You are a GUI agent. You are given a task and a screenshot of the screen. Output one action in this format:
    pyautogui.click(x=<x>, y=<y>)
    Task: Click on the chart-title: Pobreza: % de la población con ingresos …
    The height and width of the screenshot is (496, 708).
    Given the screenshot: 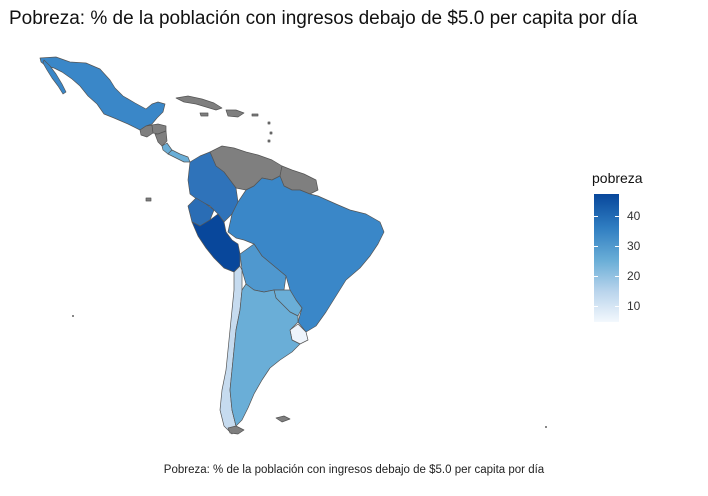 What is the action you would take?
    pyautogui.click(x=323, y=18)
    